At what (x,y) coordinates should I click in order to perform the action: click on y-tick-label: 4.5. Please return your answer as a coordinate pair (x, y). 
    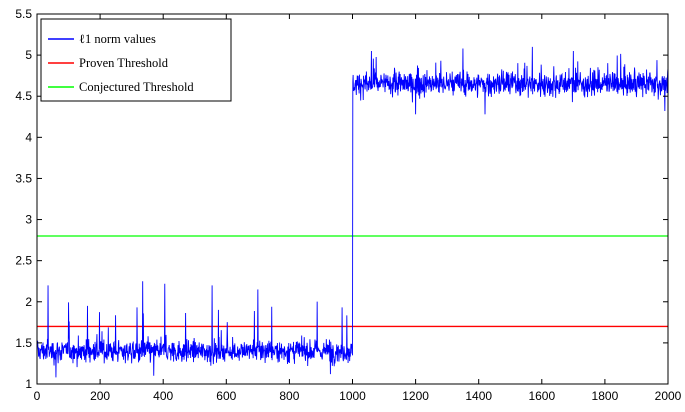
    Looking at the image, I should click on (23, 96).